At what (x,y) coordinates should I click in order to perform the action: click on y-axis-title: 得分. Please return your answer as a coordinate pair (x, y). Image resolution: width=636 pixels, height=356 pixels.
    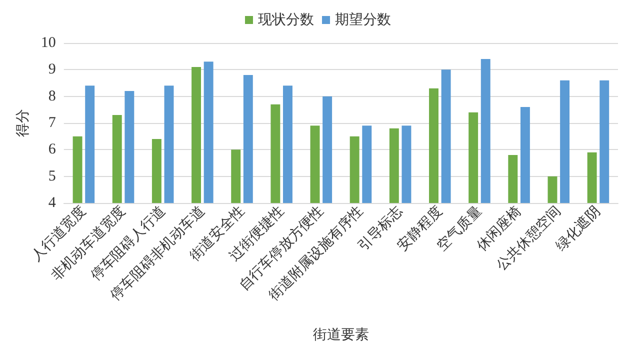
    Looking at the image, I should click on (23, 123).